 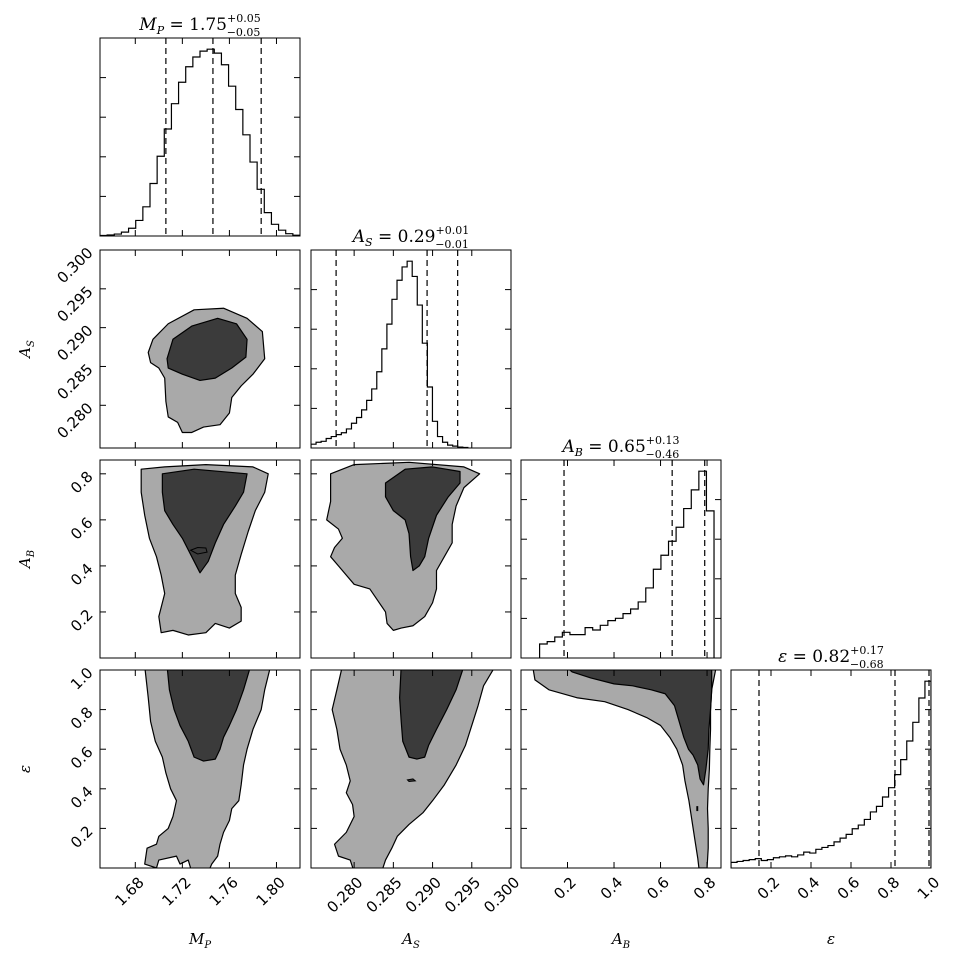 I want to click on x-tick-label: 0.6, so click(x=849, y=888).